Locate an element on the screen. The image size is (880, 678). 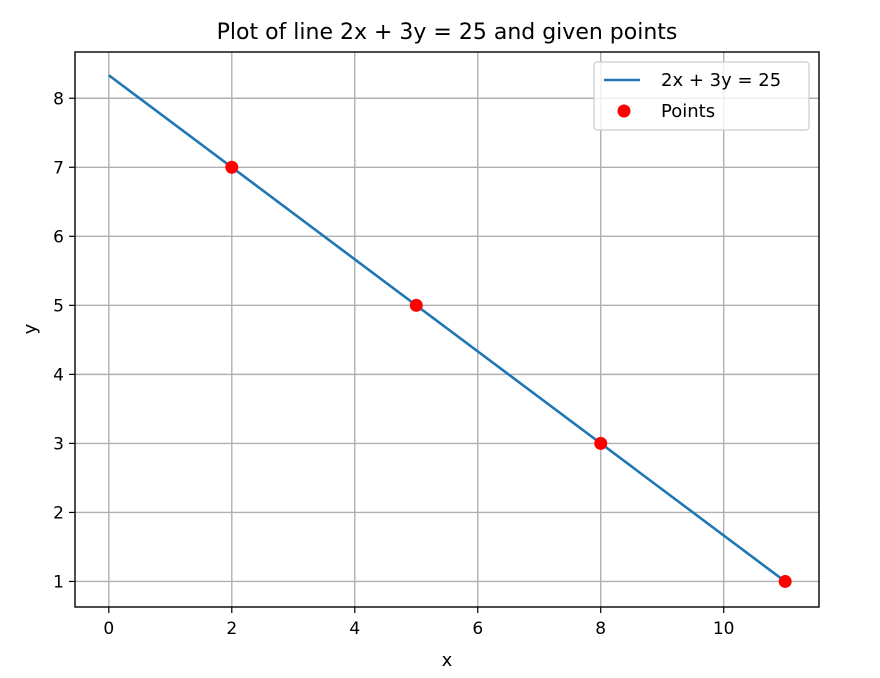
x-tick-label: 6 is located at coordinates (477, 629).